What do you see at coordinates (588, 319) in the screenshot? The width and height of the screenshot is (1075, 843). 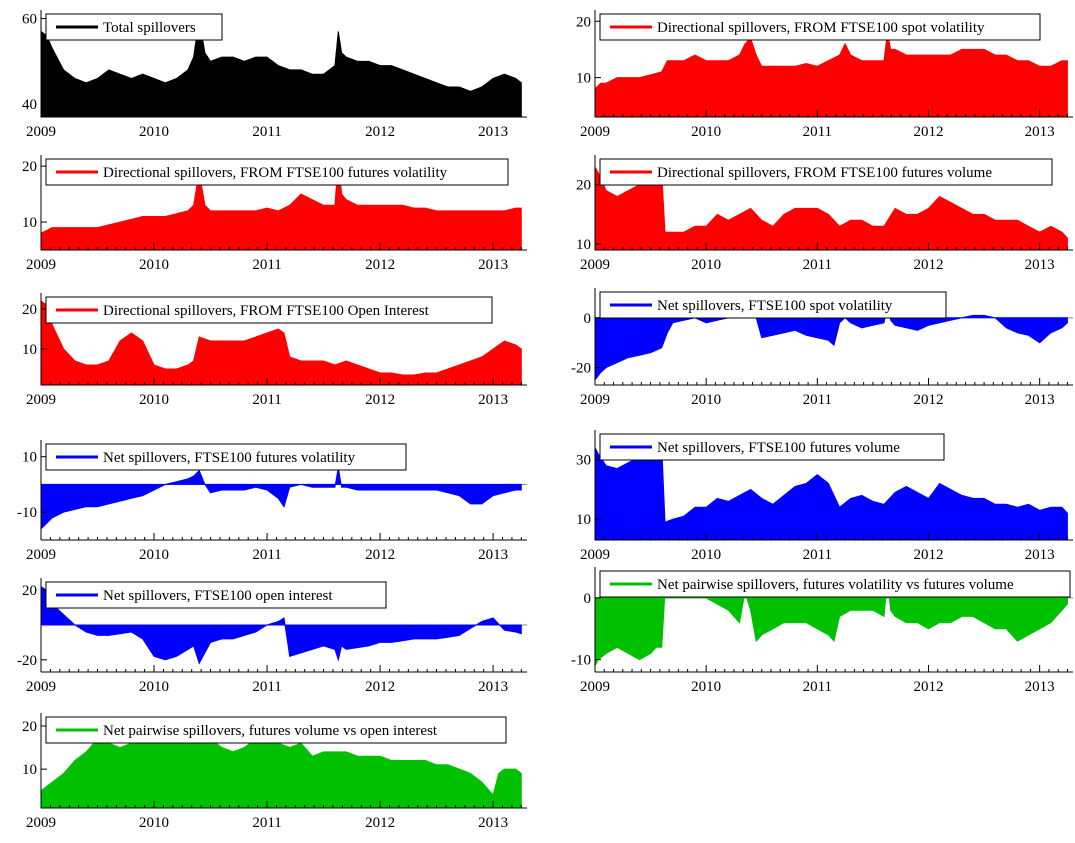 I see `y-tick-label: 0` at bounding box center [588, 319].